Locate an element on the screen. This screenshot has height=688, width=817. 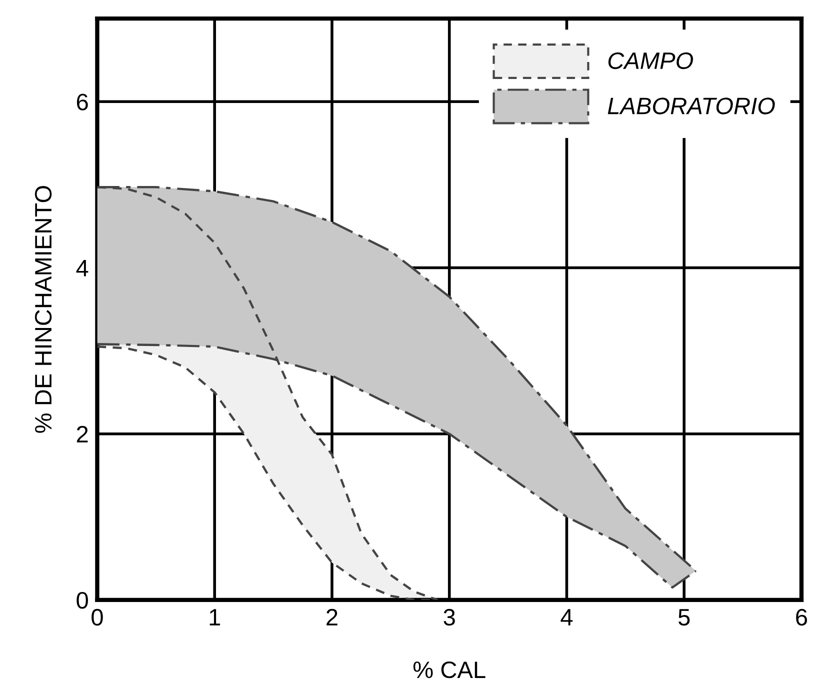
x-tick-label: 5 is located at coordinates (684, 617).